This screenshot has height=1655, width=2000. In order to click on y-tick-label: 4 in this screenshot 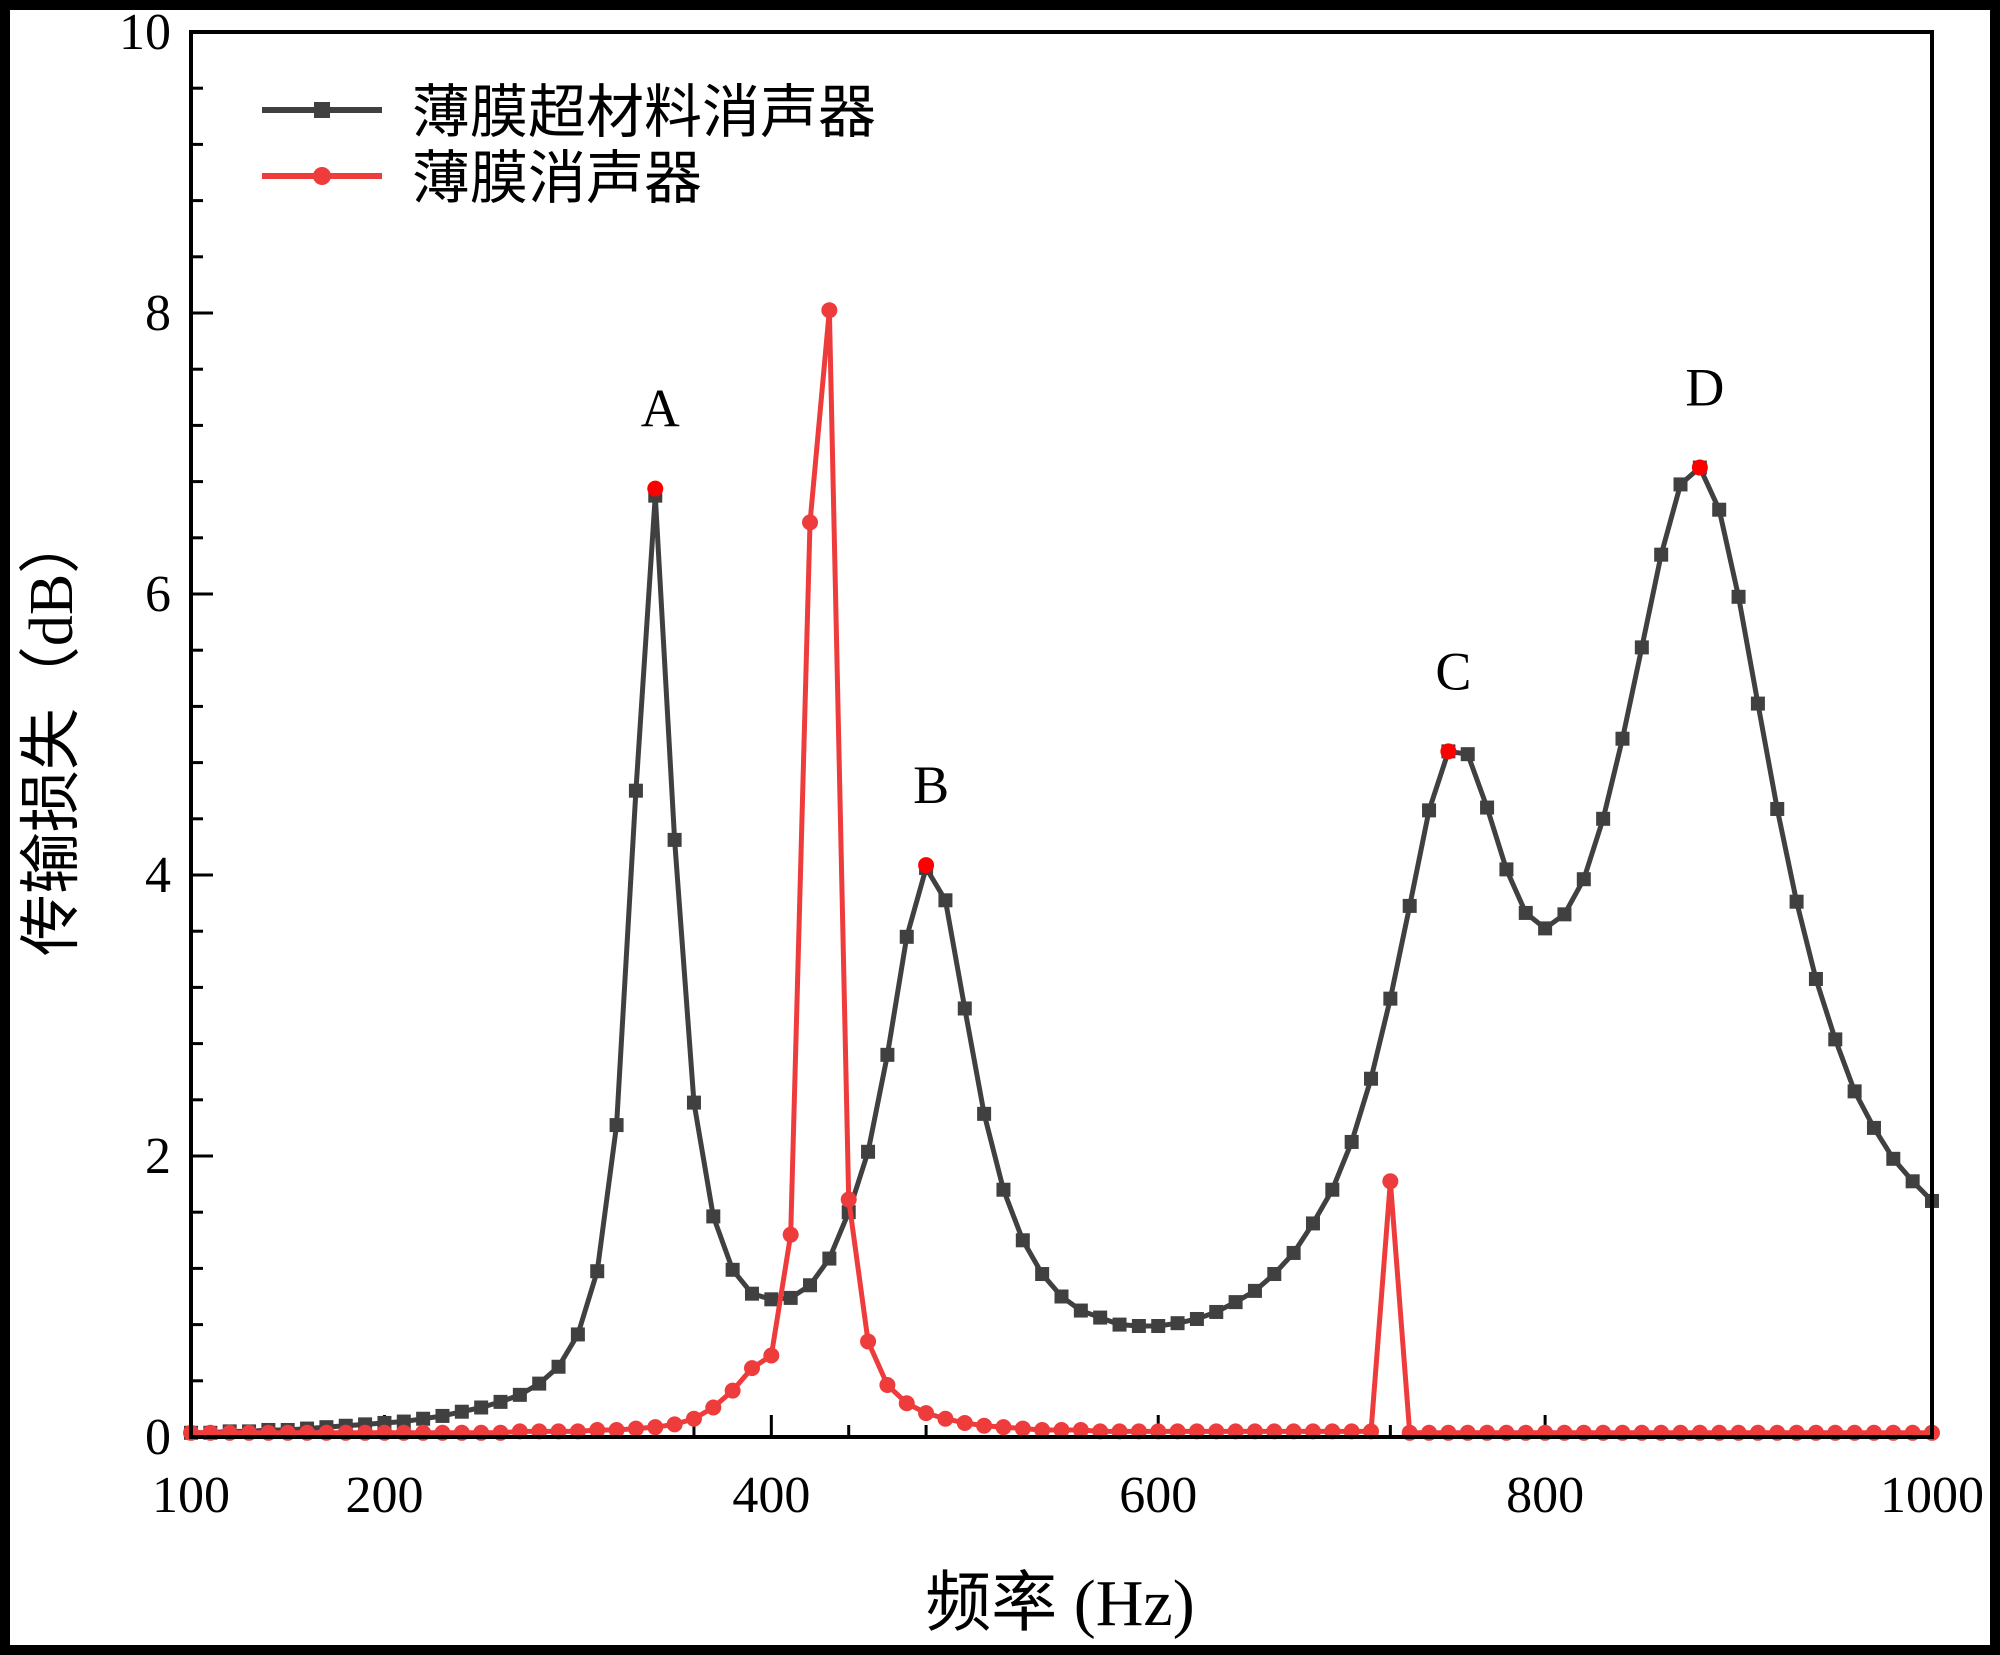, I will do `click(158, 875)`.